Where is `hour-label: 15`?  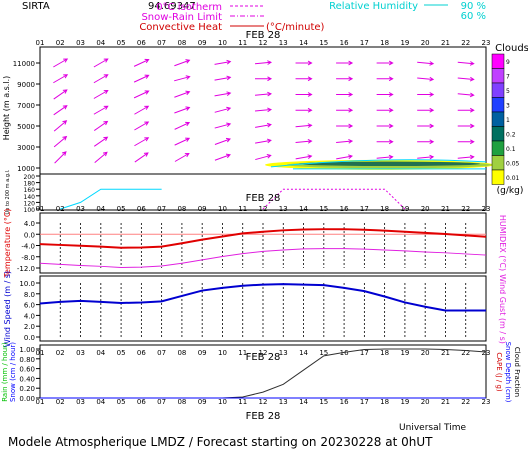 hour-label: 15 is located at coordinates (323, 402).